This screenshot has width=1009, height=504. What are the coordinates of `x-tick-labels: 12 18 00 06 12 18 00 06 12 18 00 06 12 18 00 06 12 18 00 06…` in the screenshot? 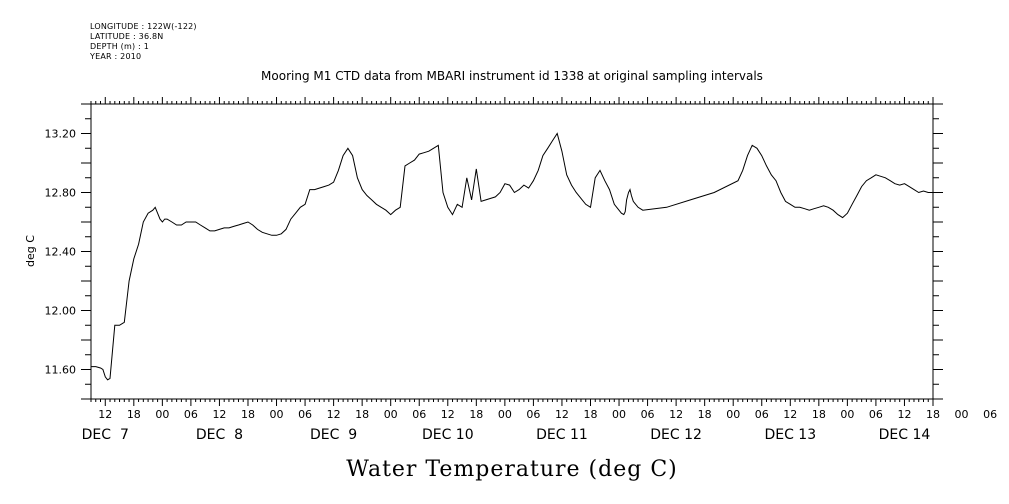 It's located at (547, 414).